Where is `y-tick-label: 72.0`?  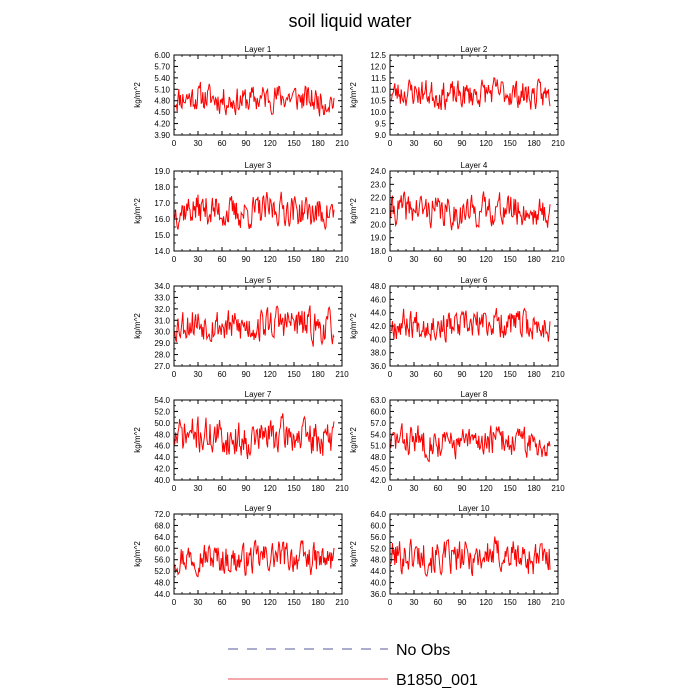 y-tick-label: 72.0 is located at coordinates (162, 514).